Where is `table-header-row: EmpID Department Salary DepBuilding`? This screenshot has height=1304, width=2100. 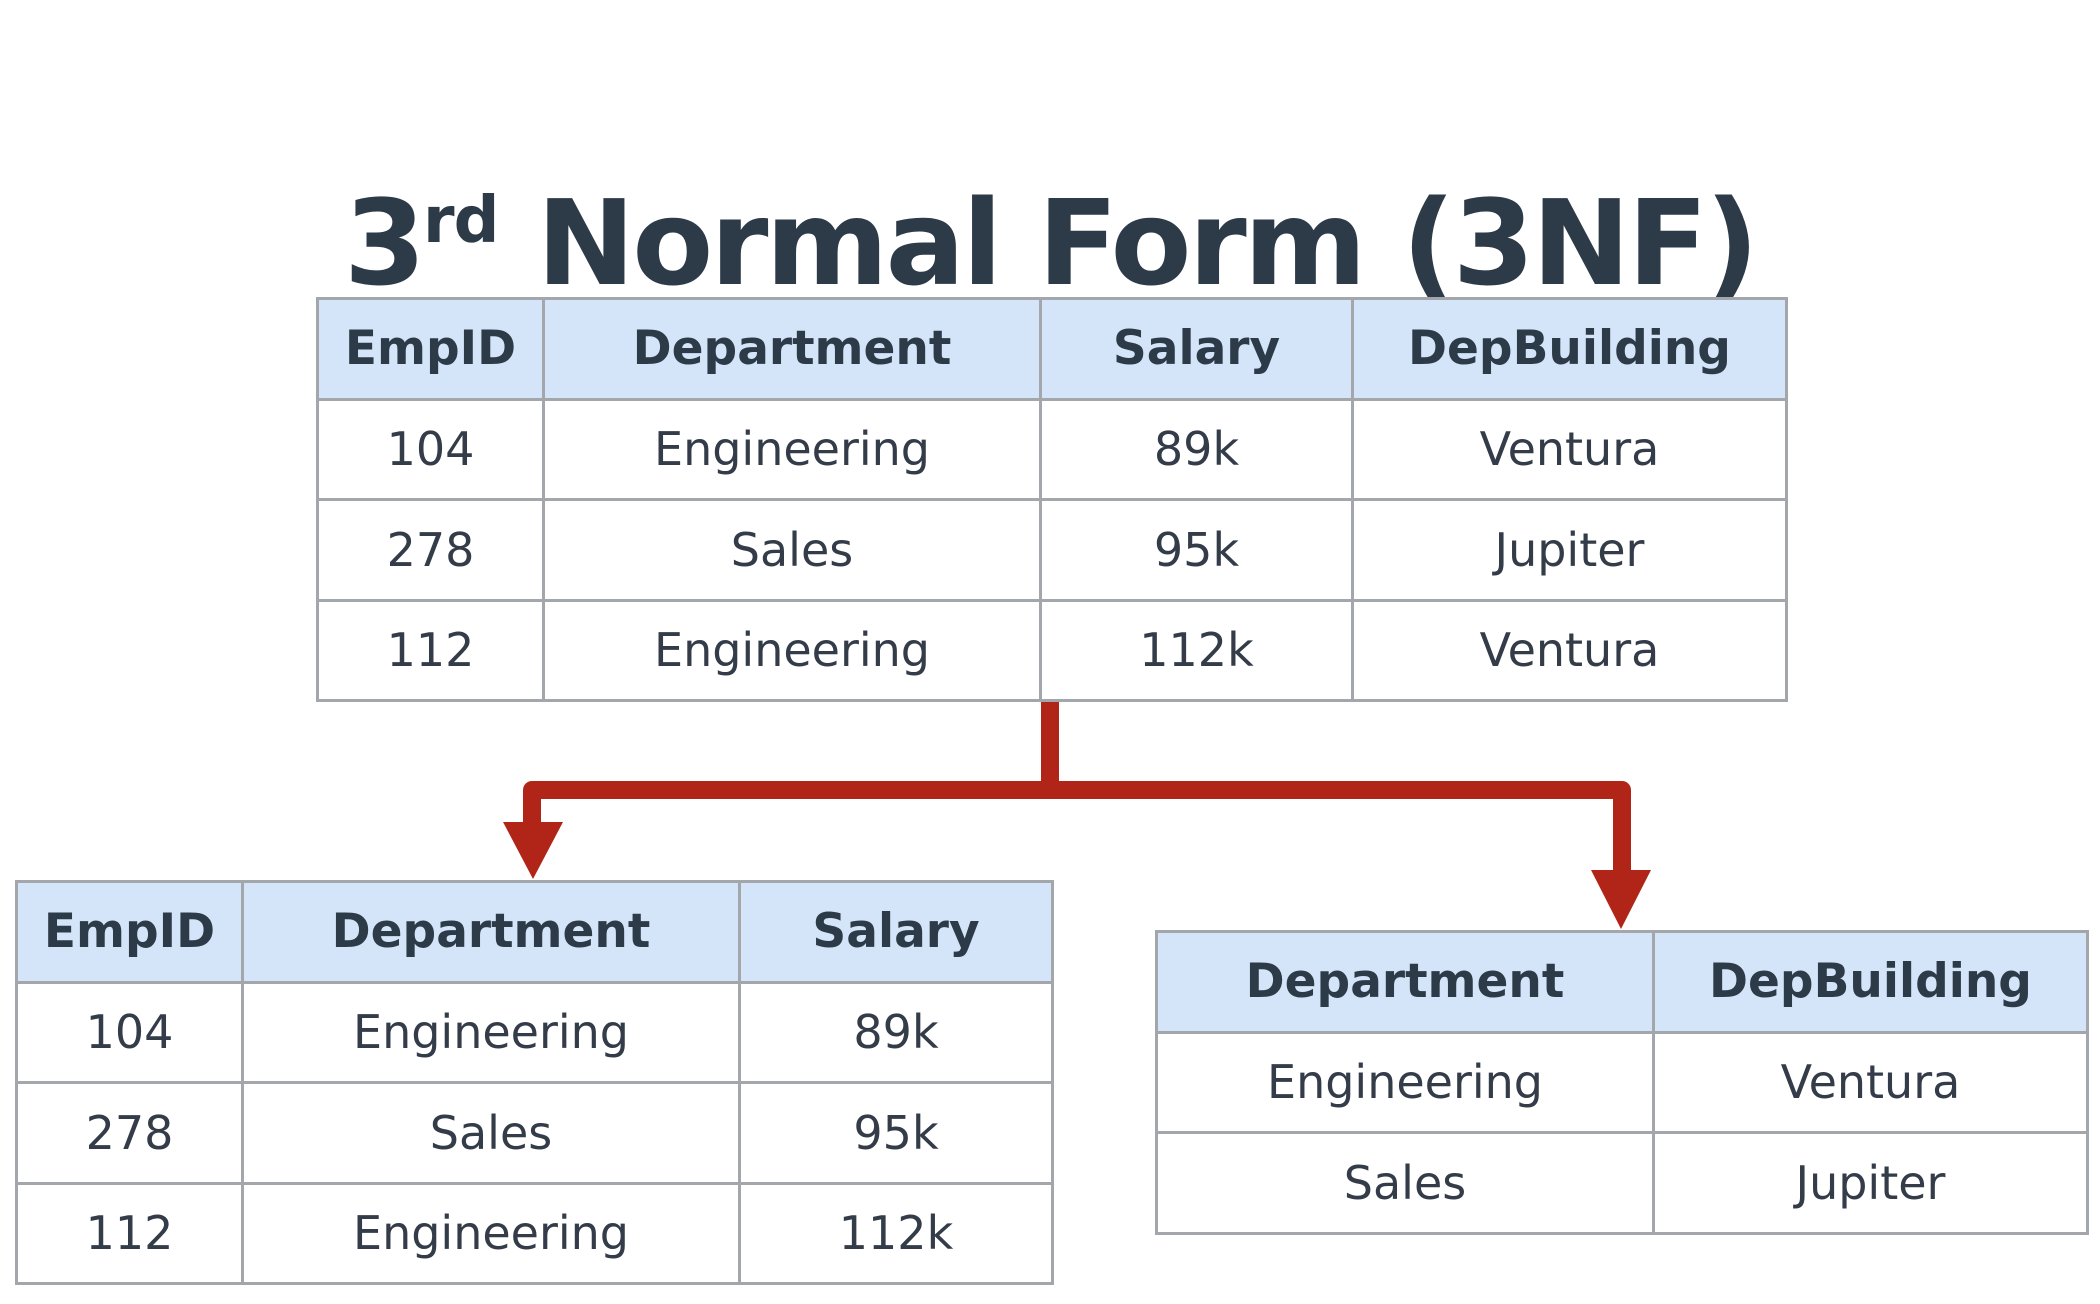
table-header-row: EmpID Department Salary DepBuilding is located at coordinates (1052, 349).